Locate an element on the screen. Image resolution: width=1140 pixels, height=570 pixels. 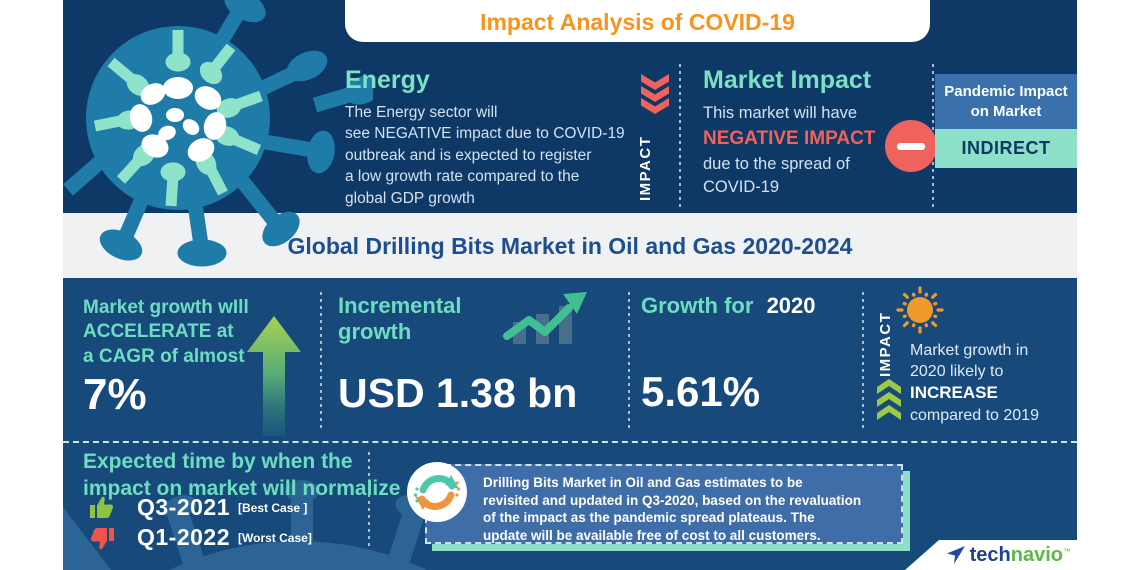
incremental-growth-value: USD 1.38 bn is located at coordinates (458, 393).